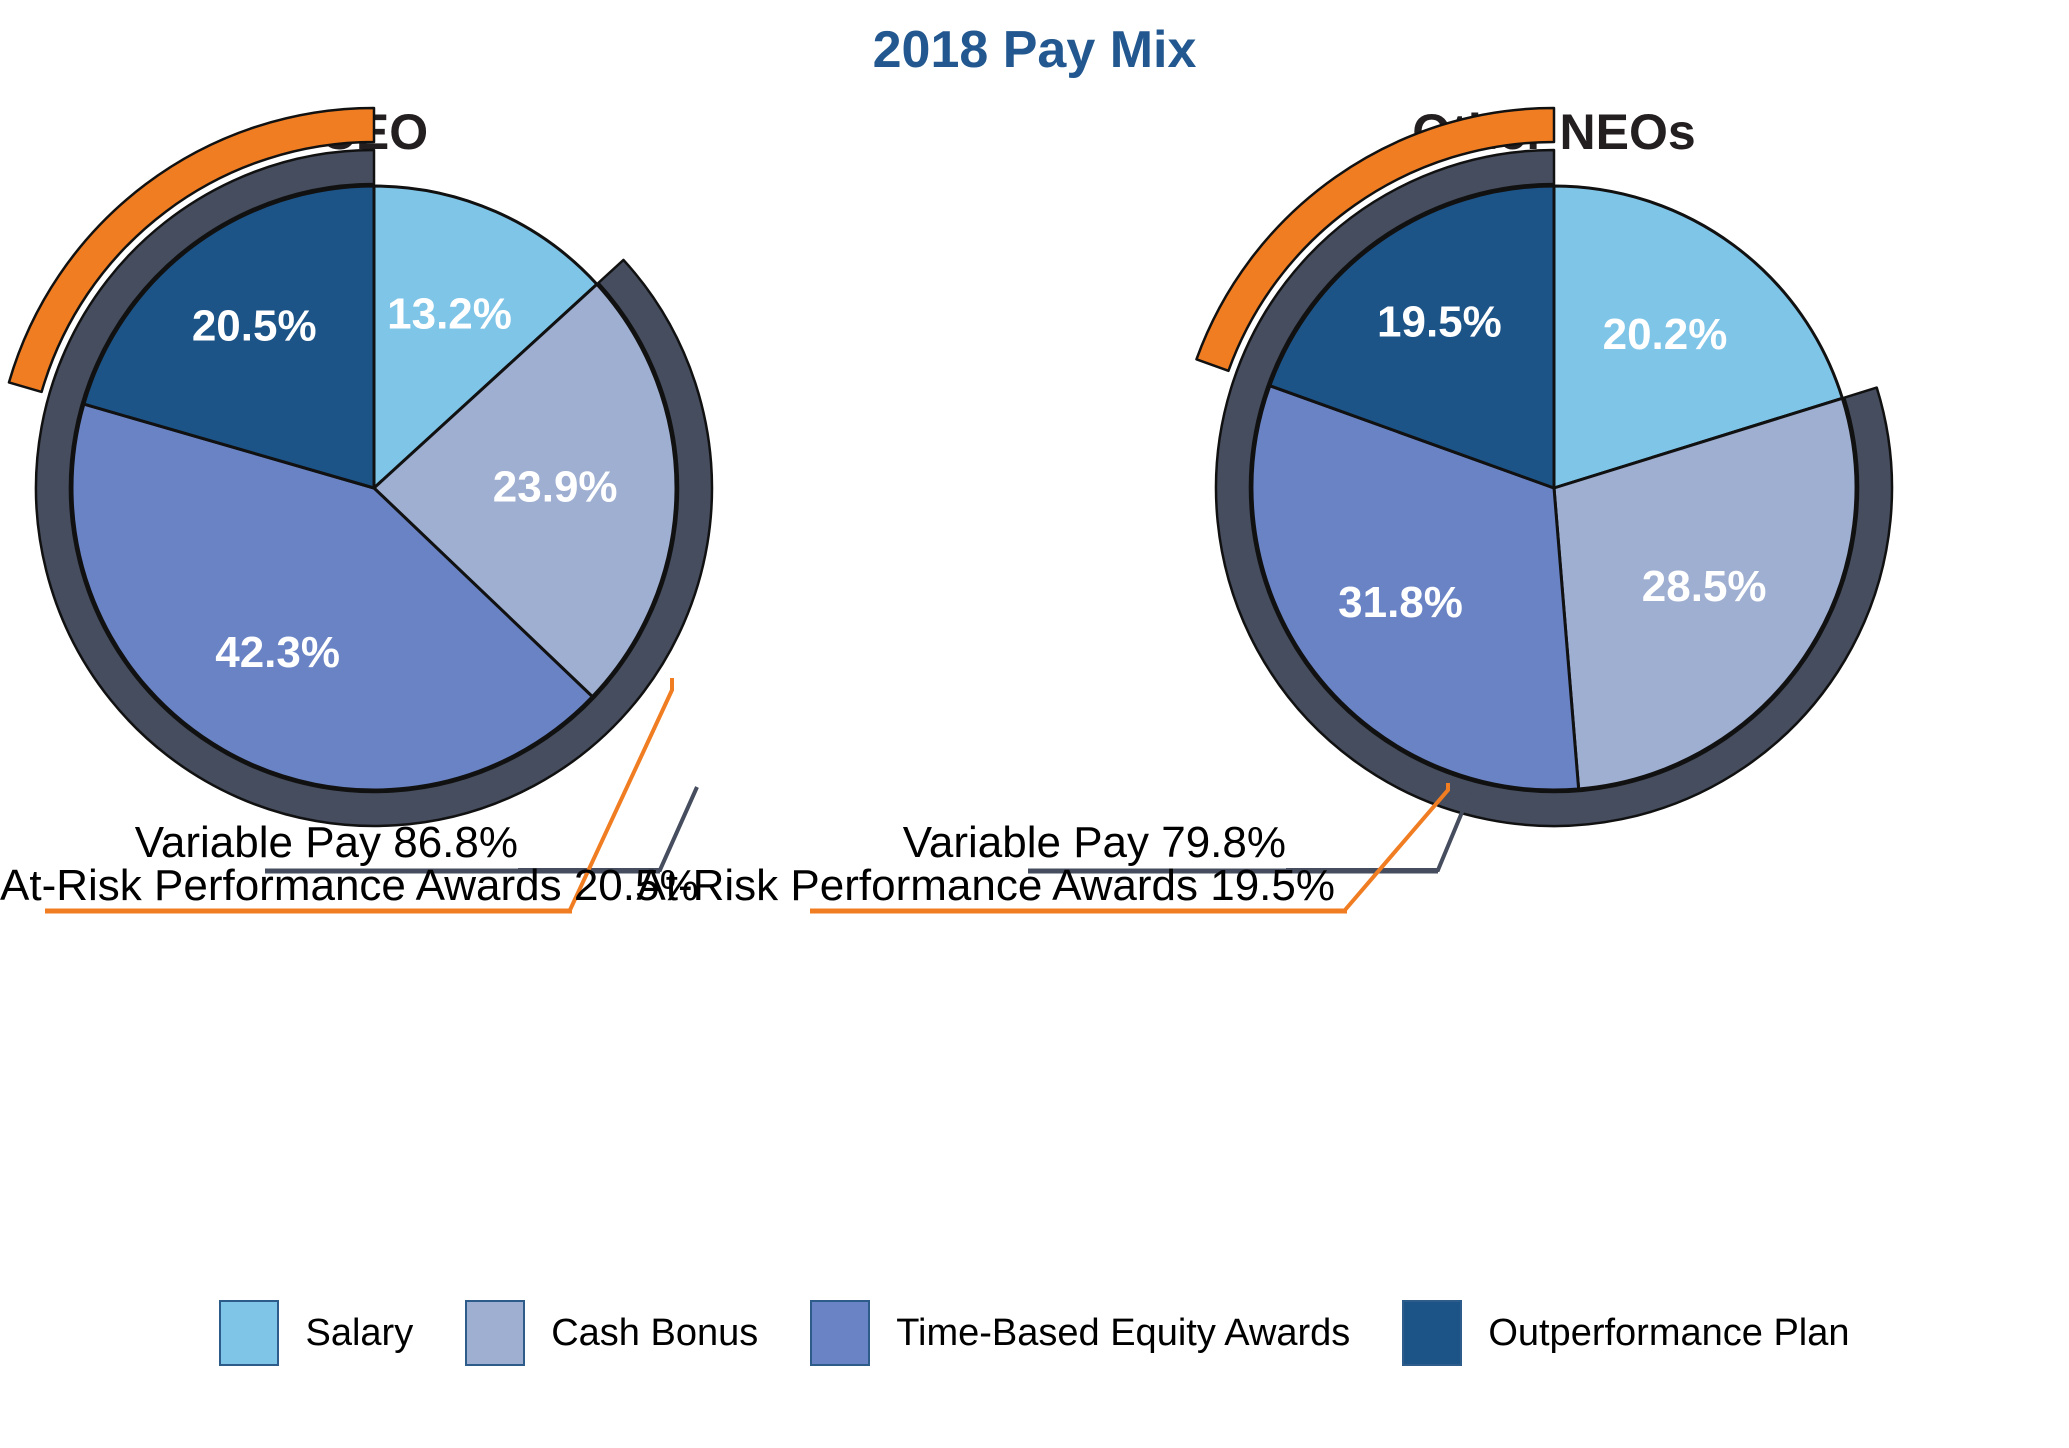 The height and width of the screenshot is (1448, 2069). I want to click on slice-value-time-based-equity-awards: 31.8%, so click(1400, 602).